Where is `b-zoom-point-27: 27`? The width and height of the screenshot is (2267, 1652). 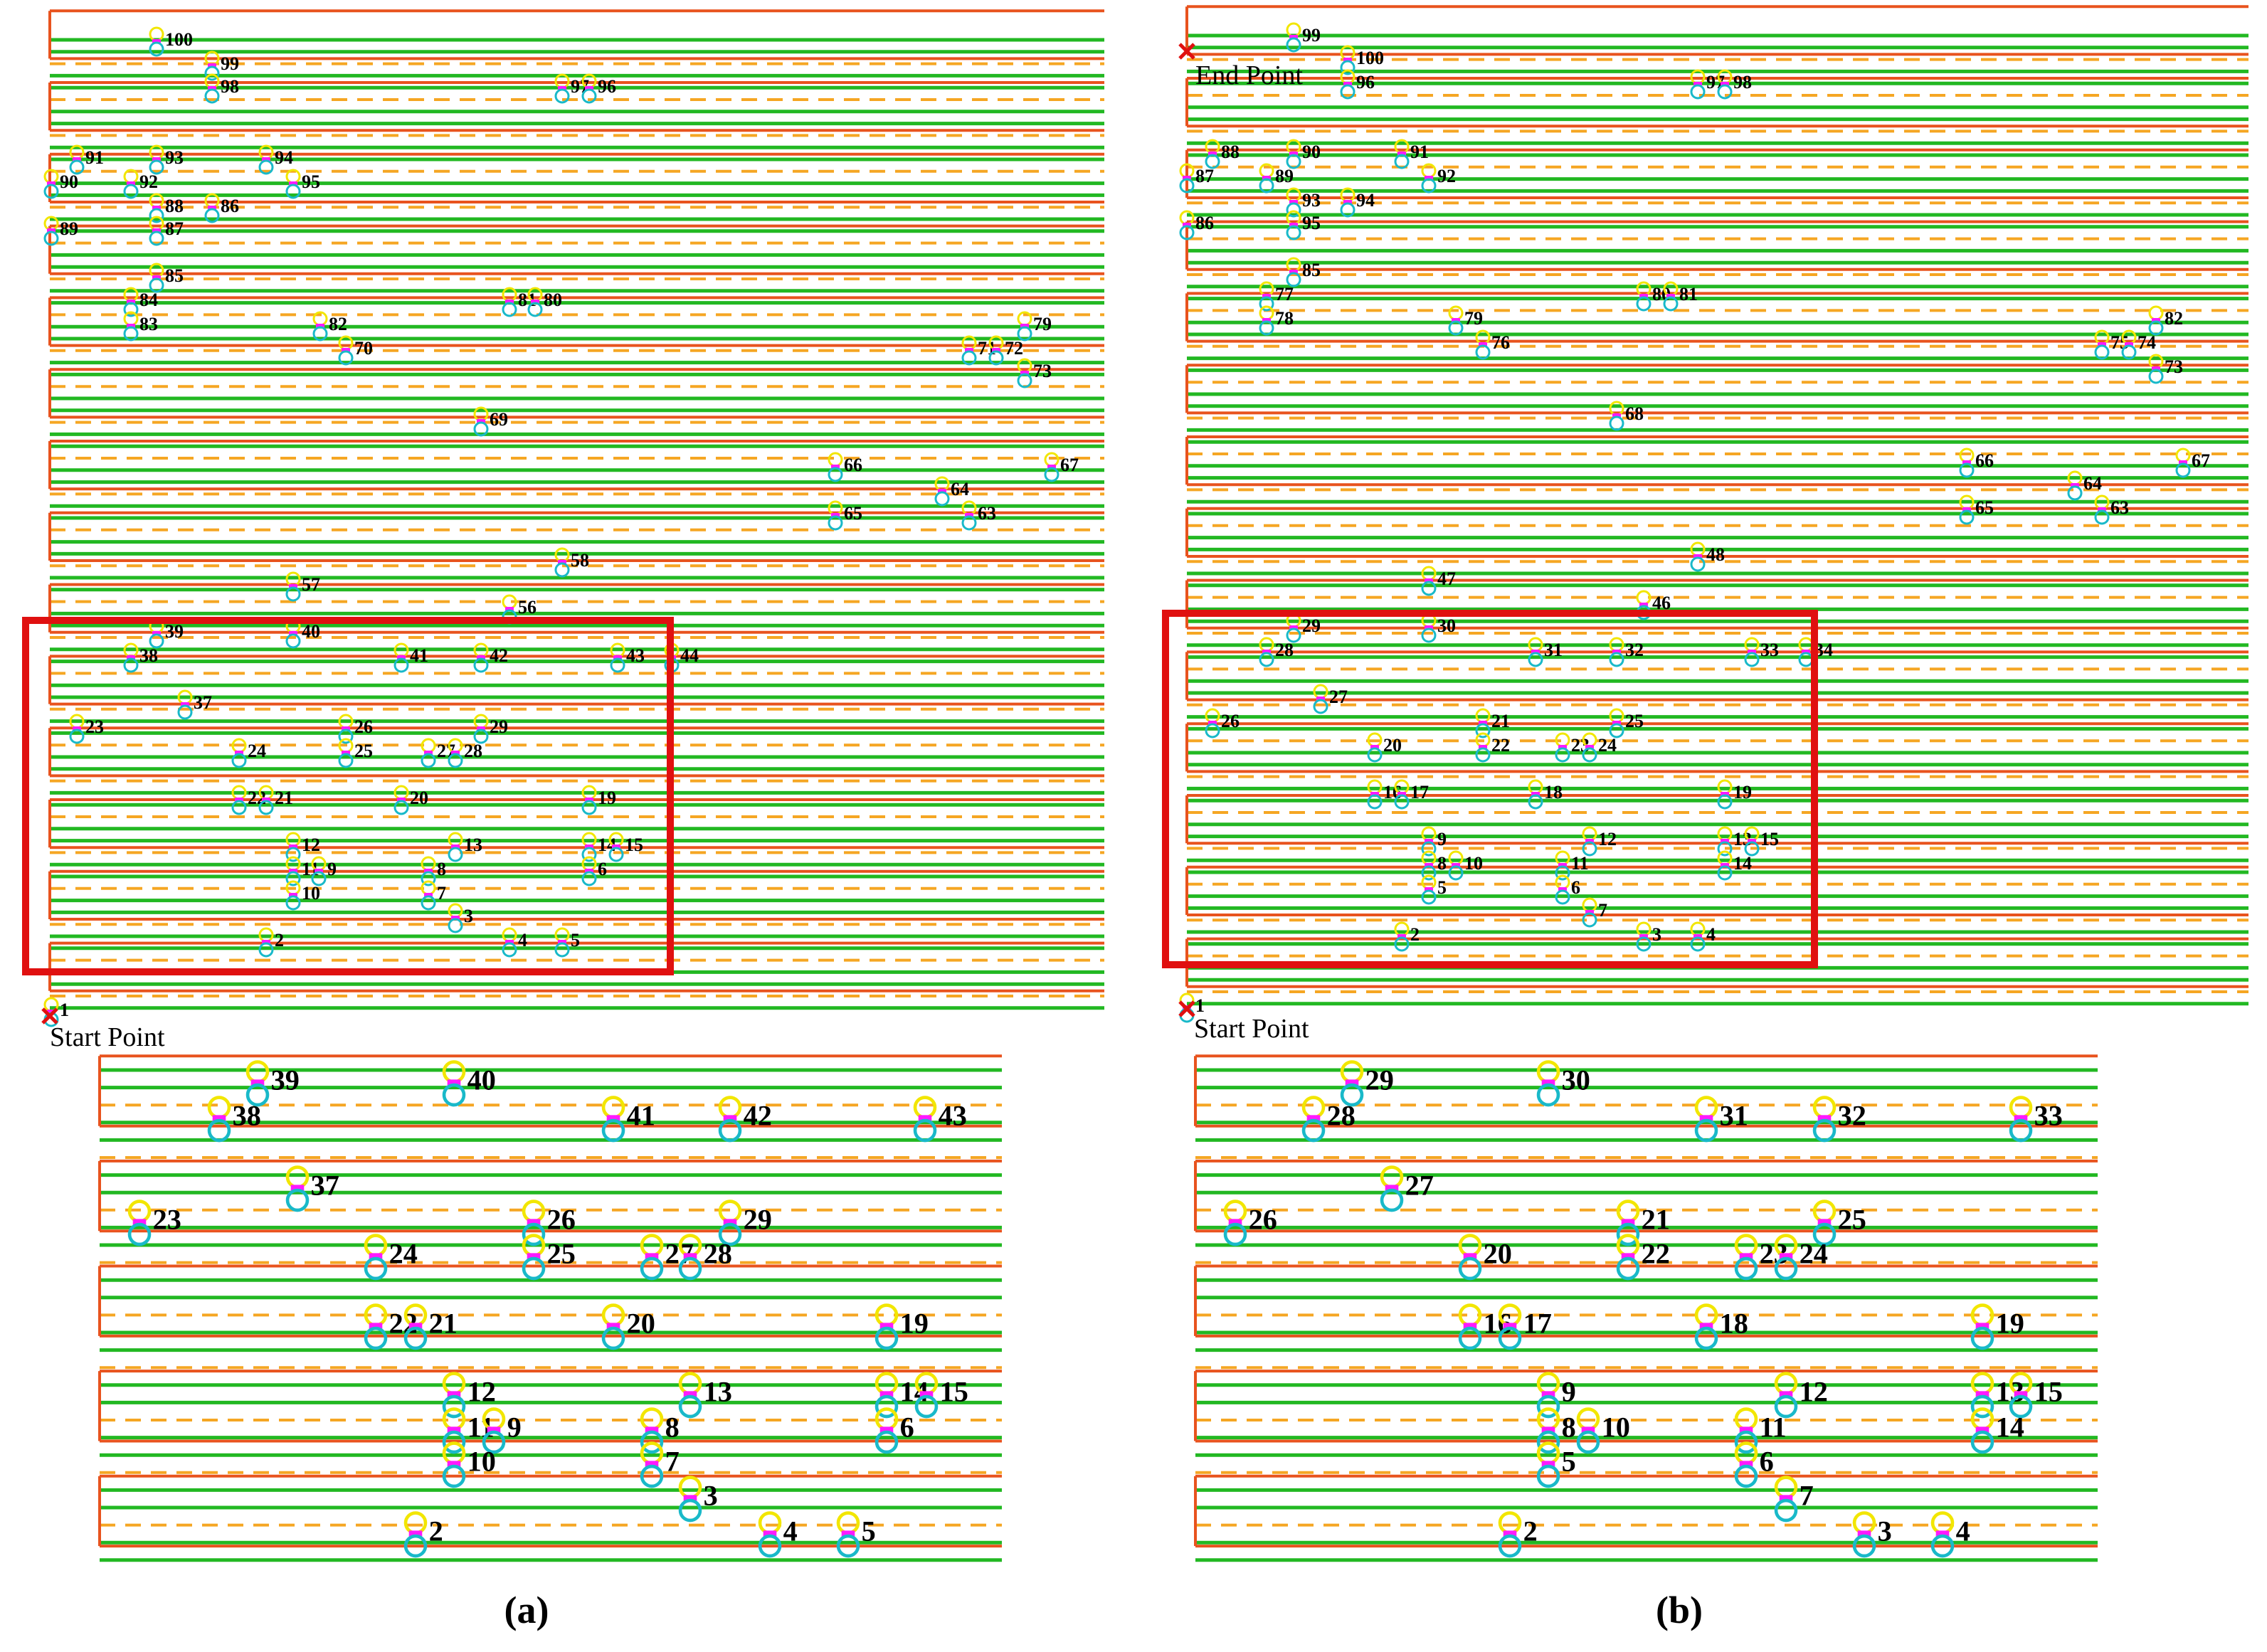 b-zoom-point-27: 27 is located at coordinates (1407, 1188).